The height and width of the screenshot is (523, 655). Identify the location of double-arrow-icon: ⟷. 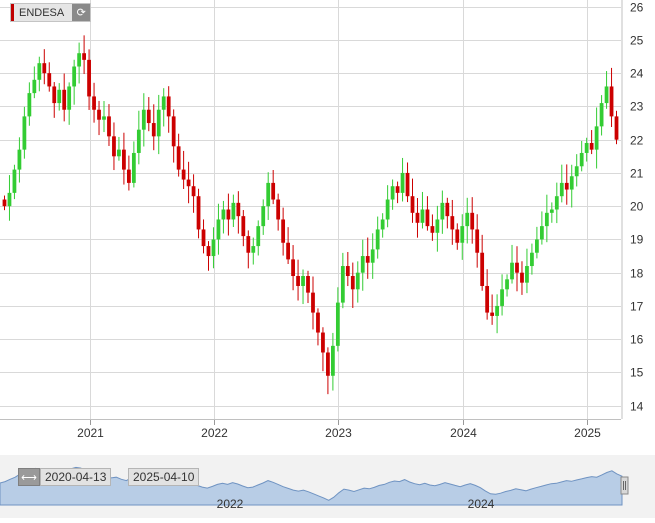
(29, 477).